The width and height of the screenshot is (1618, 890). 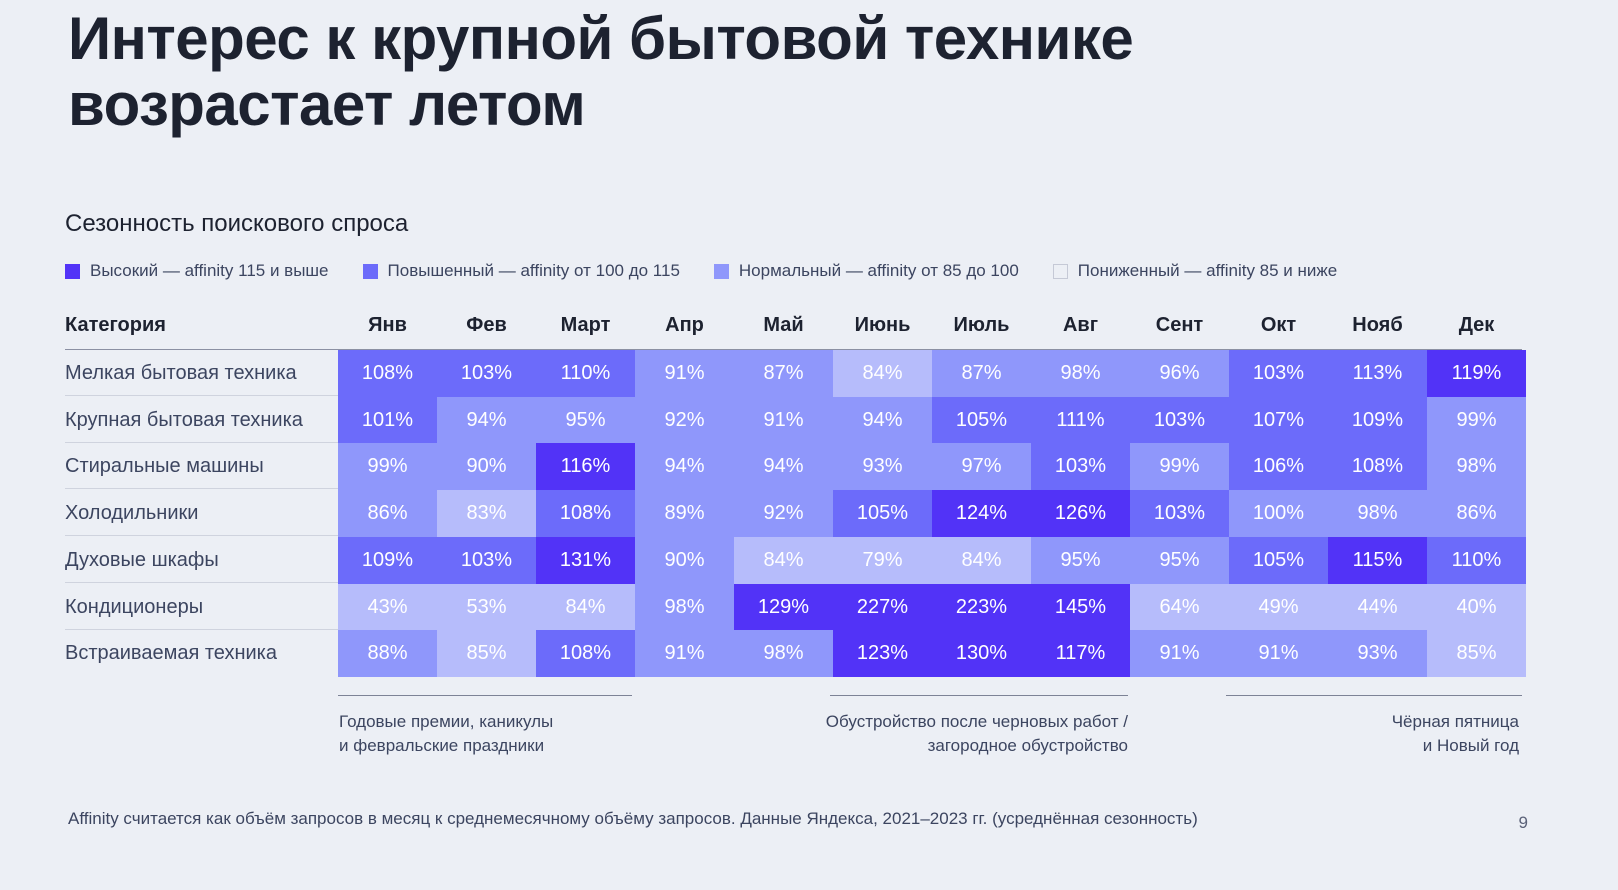 I want to click on legend-swatch-low, so click(x=1060, y=271).